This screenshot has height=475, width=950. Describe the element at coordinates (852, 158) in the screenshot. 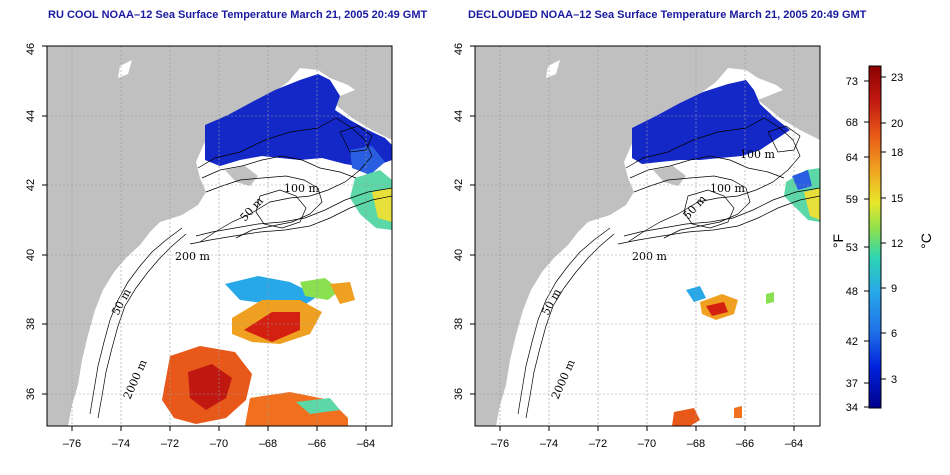

I see `colorbar-fahrenheit-tick: 64` at that location.